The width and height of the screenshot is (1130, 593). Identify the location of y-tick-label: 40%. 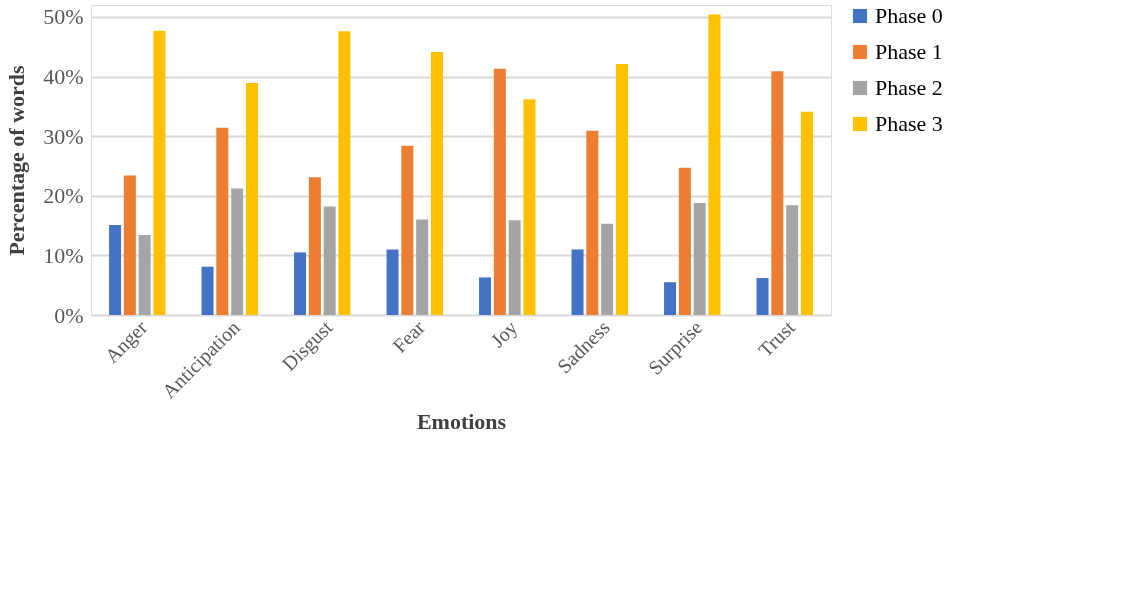
(63, 77).